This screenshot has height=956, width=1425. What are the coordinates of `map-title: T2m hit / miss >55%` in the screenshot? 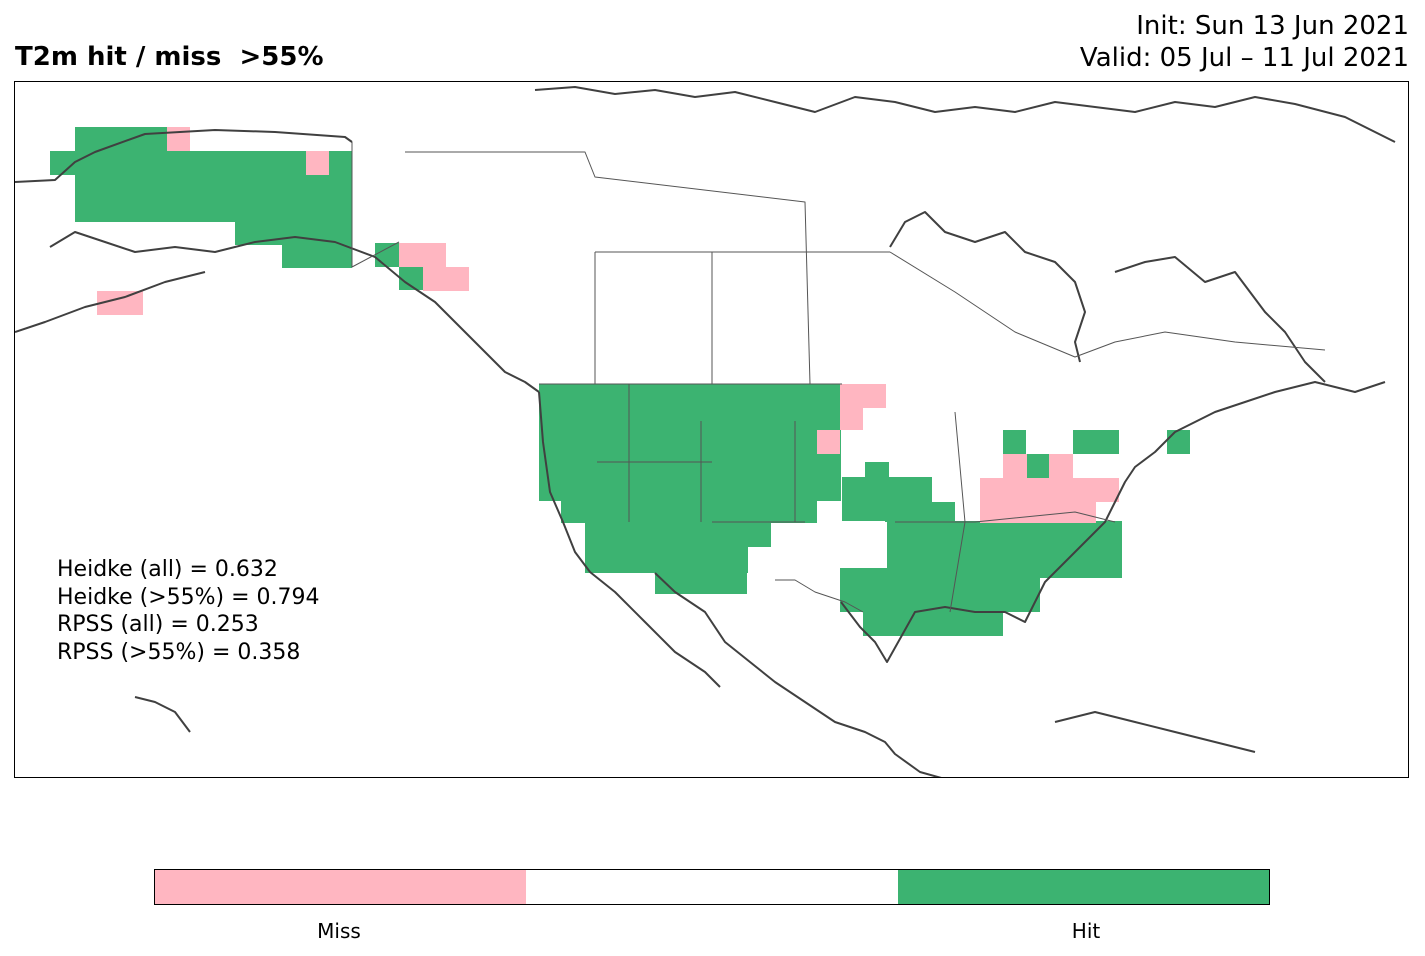 It's located at (169, 57).